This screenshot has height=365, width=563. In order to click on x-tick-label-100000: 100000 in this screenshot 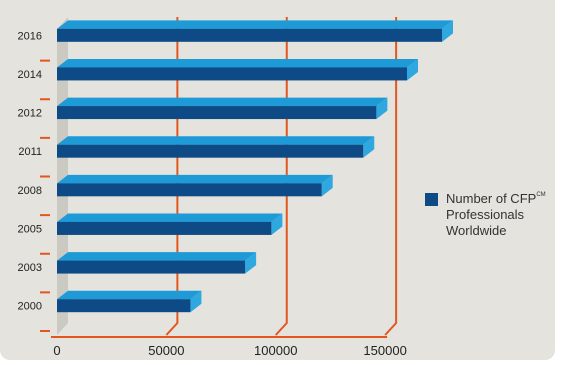, I will do `click(275, 350)`.